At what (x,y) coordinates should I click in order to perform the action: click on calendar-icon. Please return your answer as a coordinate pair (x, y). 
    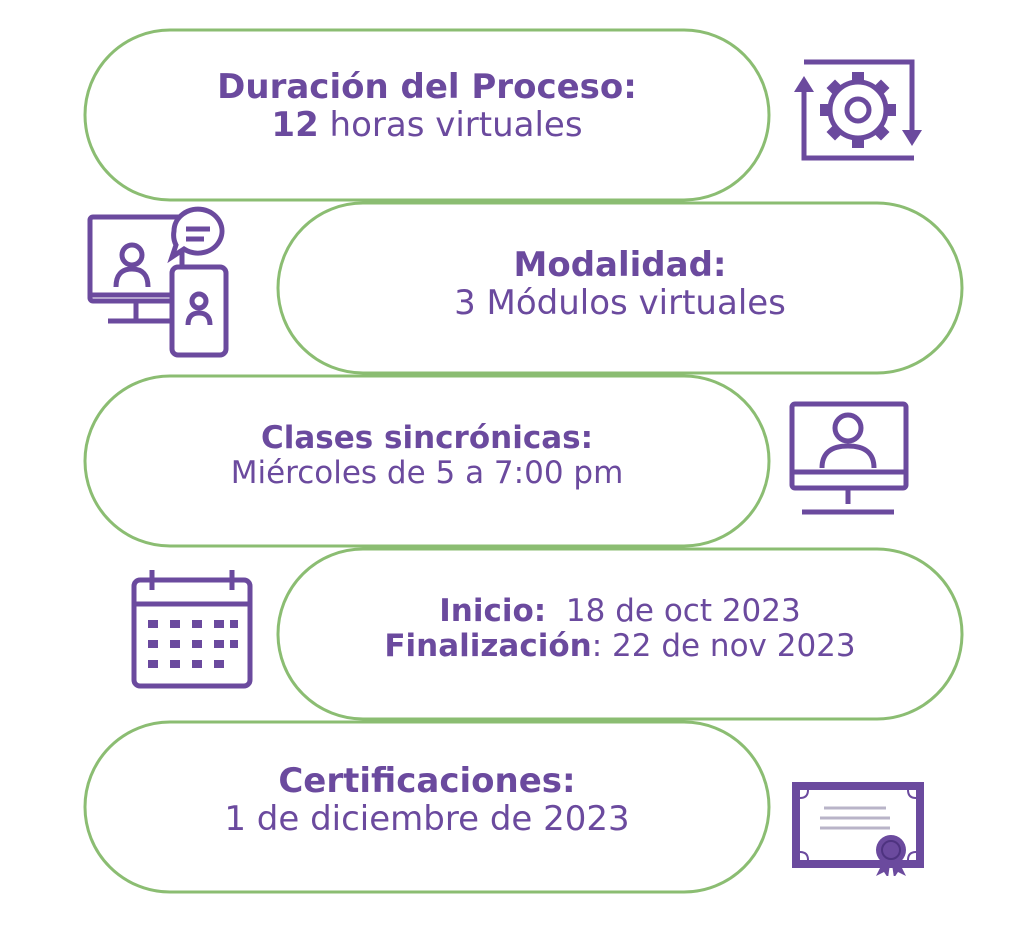
    Looking at the image, I should click on (192, 629).